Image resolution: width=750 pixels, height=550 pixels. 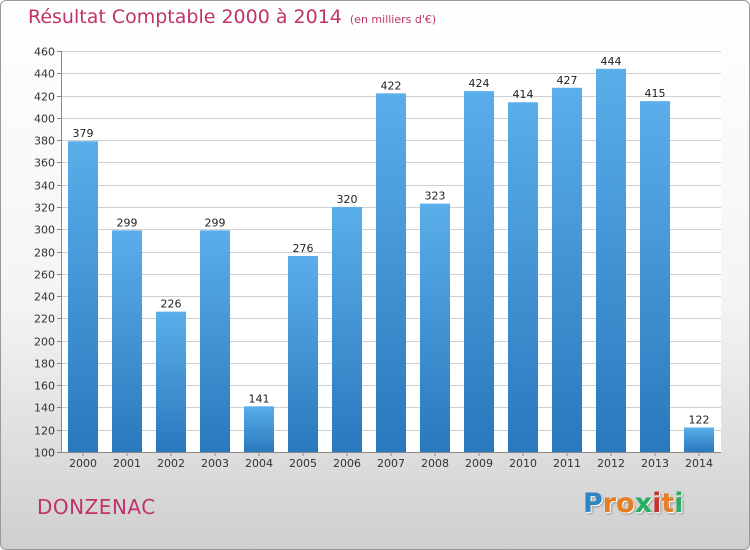 I want to click on y-tick-label: 460, so click(x=44, y=52).